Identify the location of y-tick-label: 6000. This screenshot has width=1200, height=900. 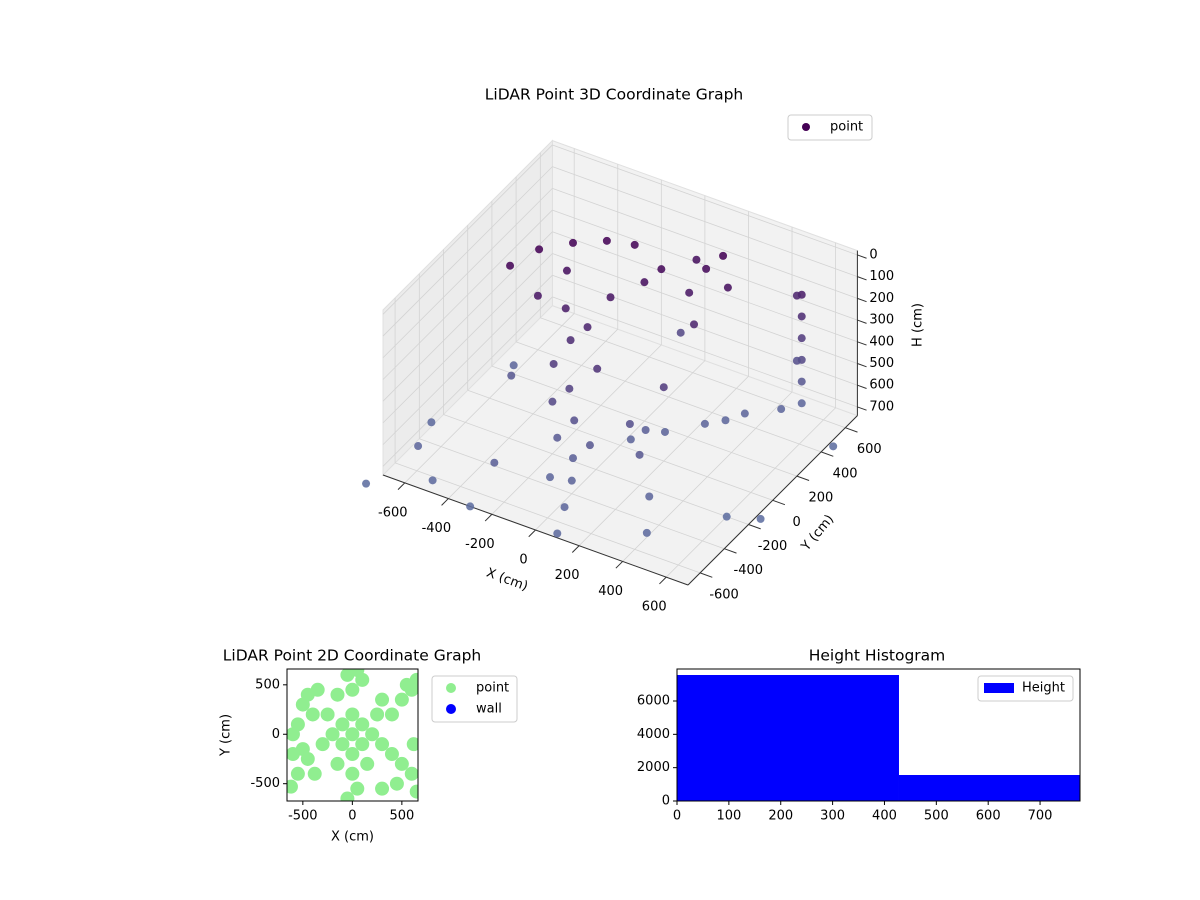
(653, 701).